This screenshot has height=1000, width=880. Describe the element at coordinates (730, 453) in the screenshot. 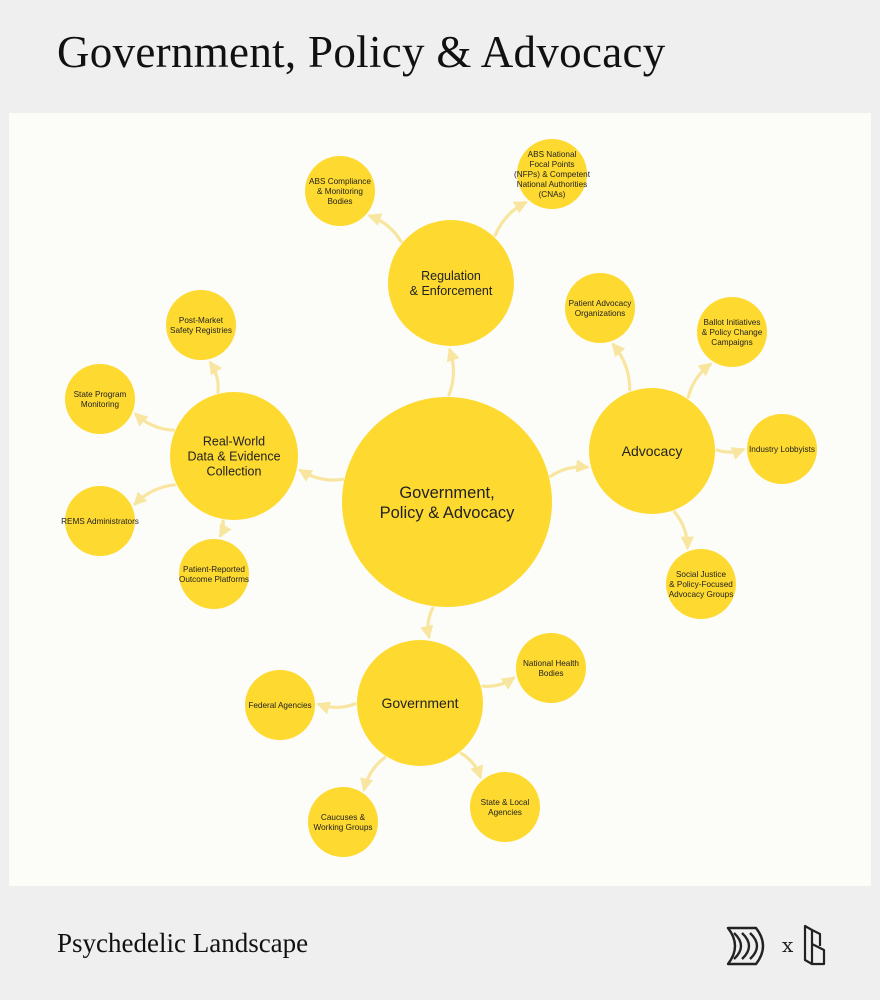

I see `connector-advocacy-to-lobbyists` at that location.